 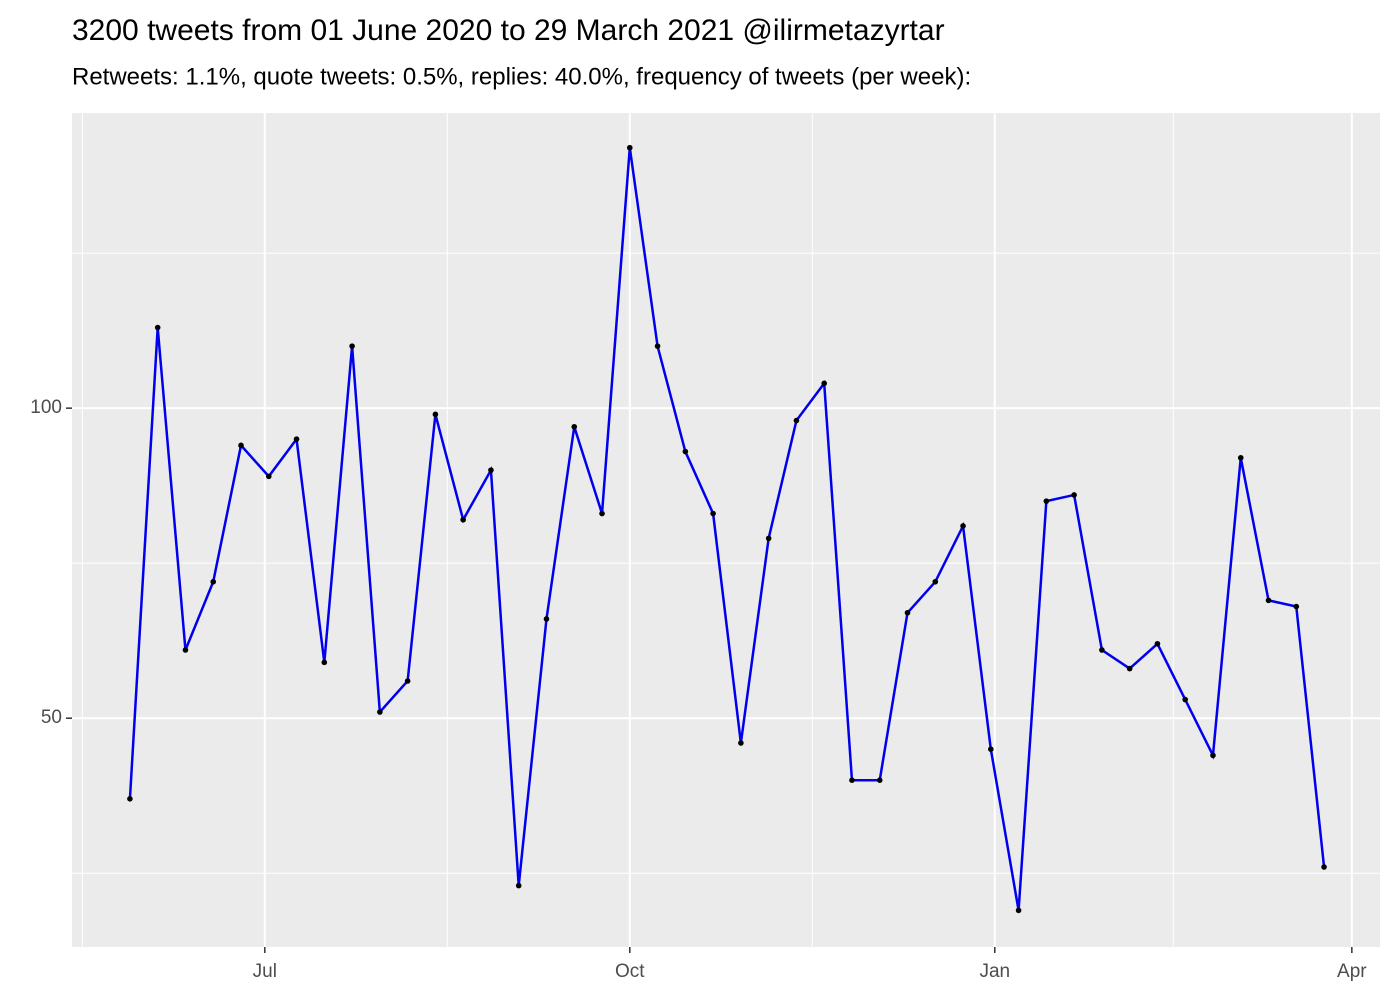 I want to click on x-tick-label: Jul, so click(x=265, y=971).